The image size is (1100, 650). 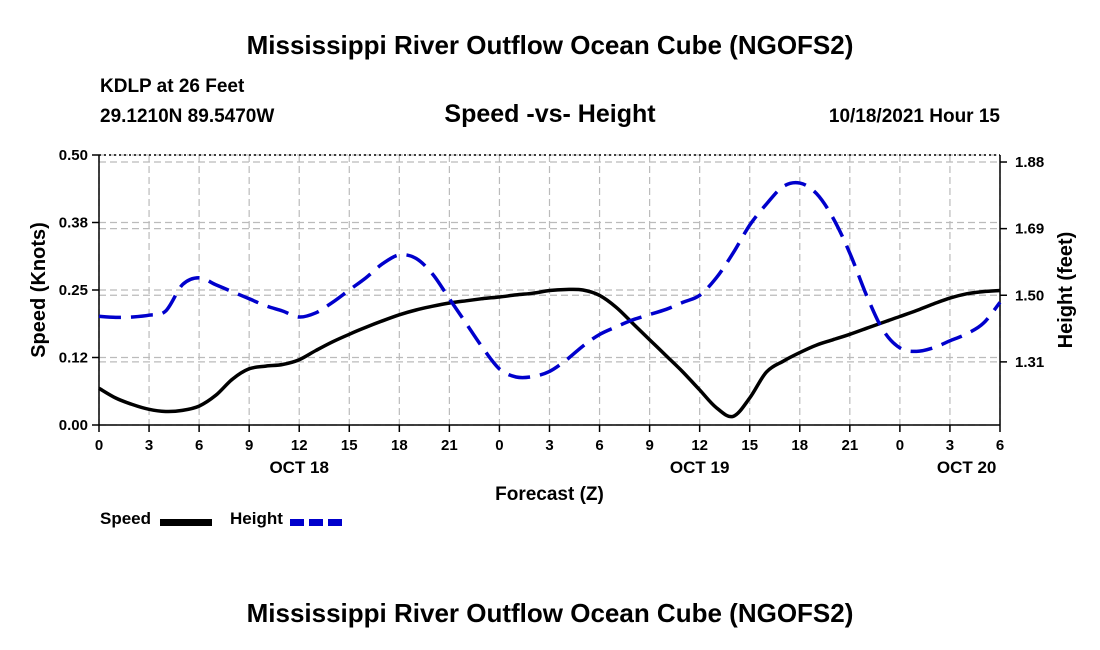 What do you see at coordinates (39, 290) in the screenshot?
I see `y-axis-title: Speed (Knots)` at bounding box center [39, 290].